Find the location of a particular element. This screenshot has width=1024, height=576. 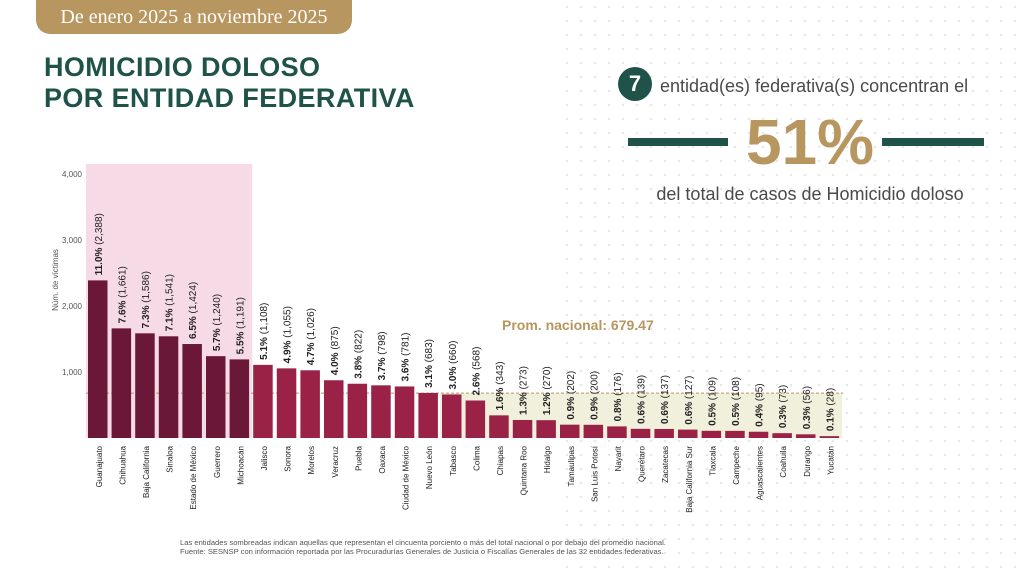

data-label: 0.9% (200) is located at coordinates (594, 395).